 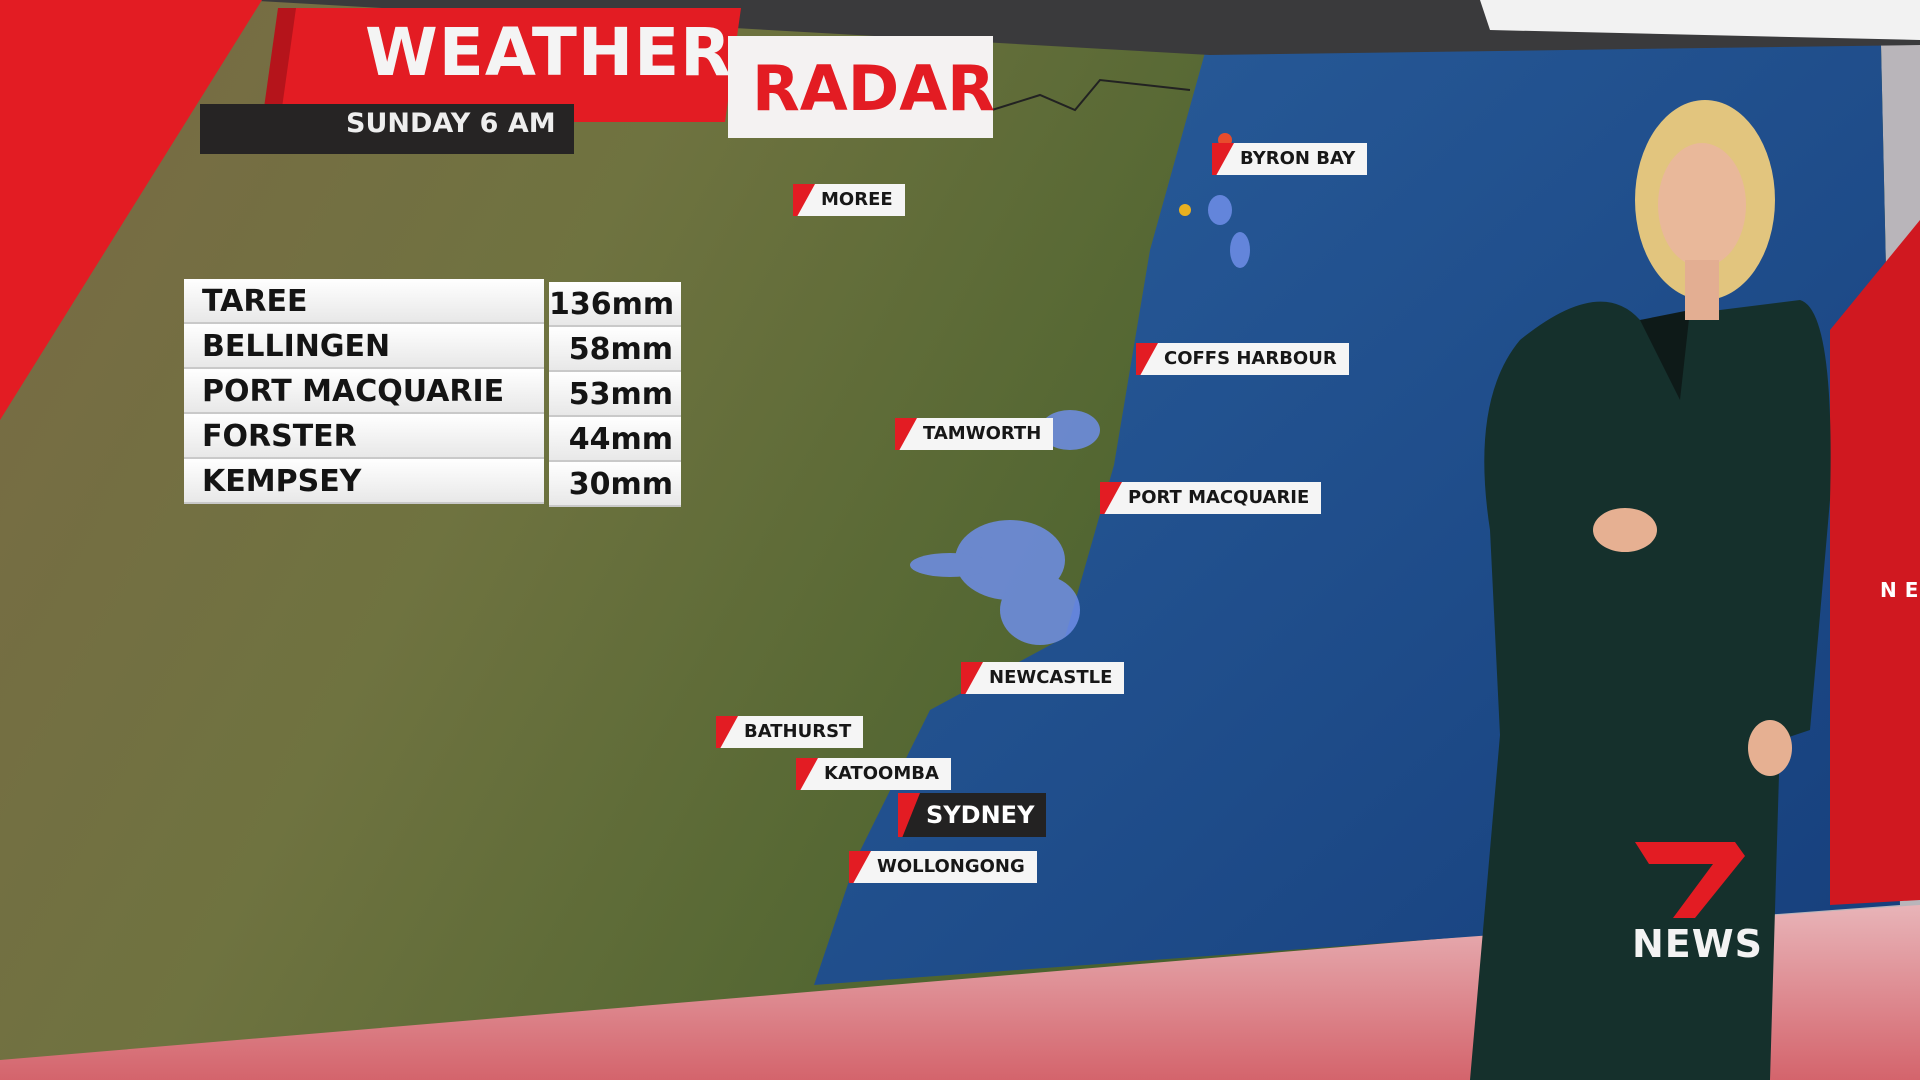 What do you see at coordinates (1690, 880) in the screenshot?
I see `seven-logo-icon` at bounding box center [1690, 880].